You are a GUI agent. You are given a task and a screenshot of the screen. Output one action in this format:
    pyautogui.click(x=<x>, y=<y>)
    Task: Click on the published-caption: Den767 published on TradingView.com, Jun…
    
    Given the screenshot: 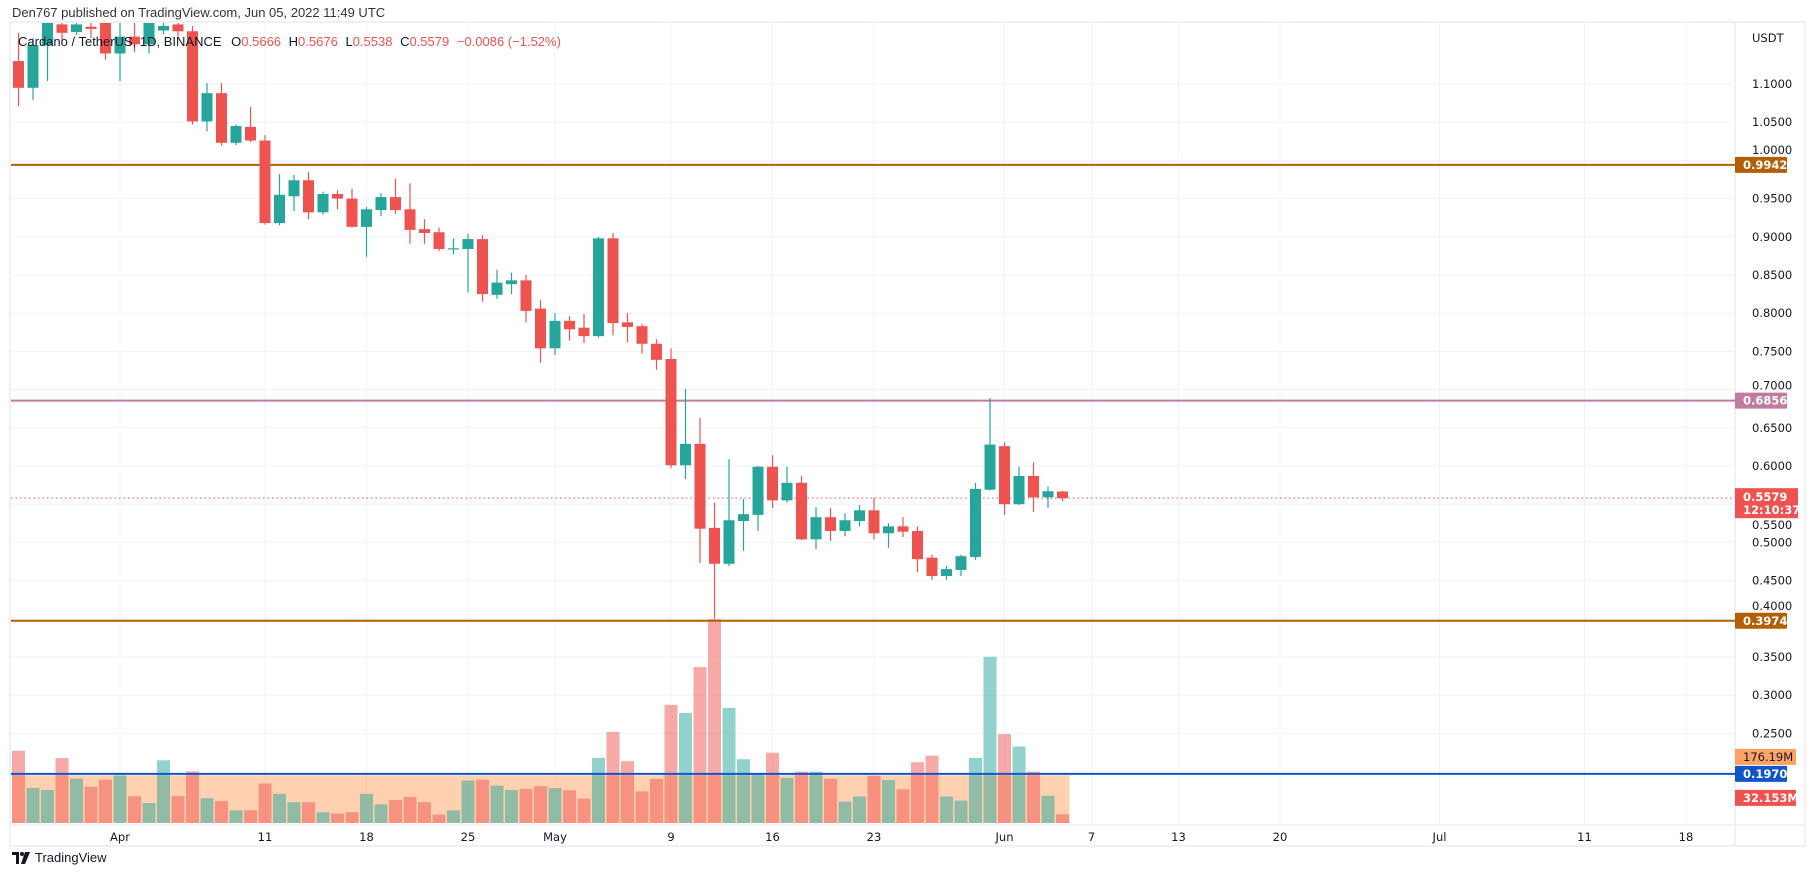 What is the action you would take?
    pyautogui.click(x=199, y=12)
    